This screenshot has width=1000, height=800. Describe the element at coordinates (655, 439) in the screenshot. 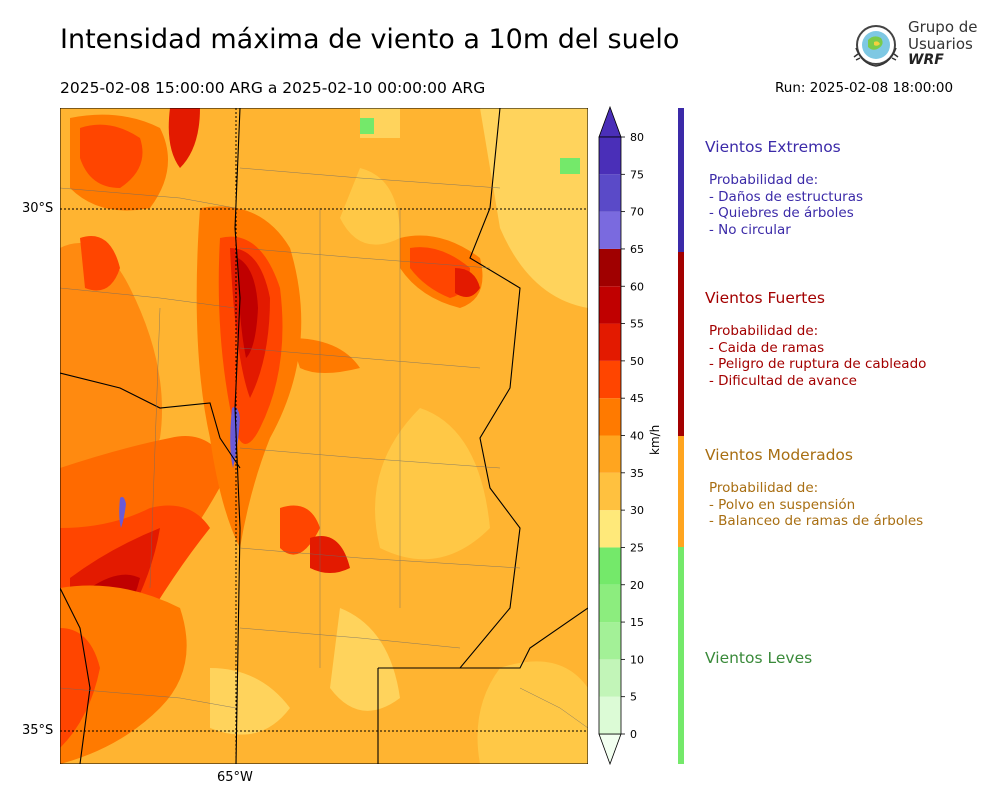

I see `colorbar-unit-label: km/h` at that location.